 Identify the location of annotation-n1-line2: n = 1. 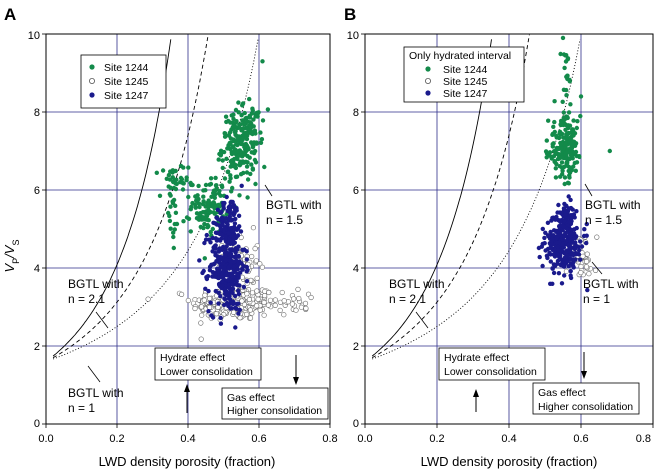
(596, 299).